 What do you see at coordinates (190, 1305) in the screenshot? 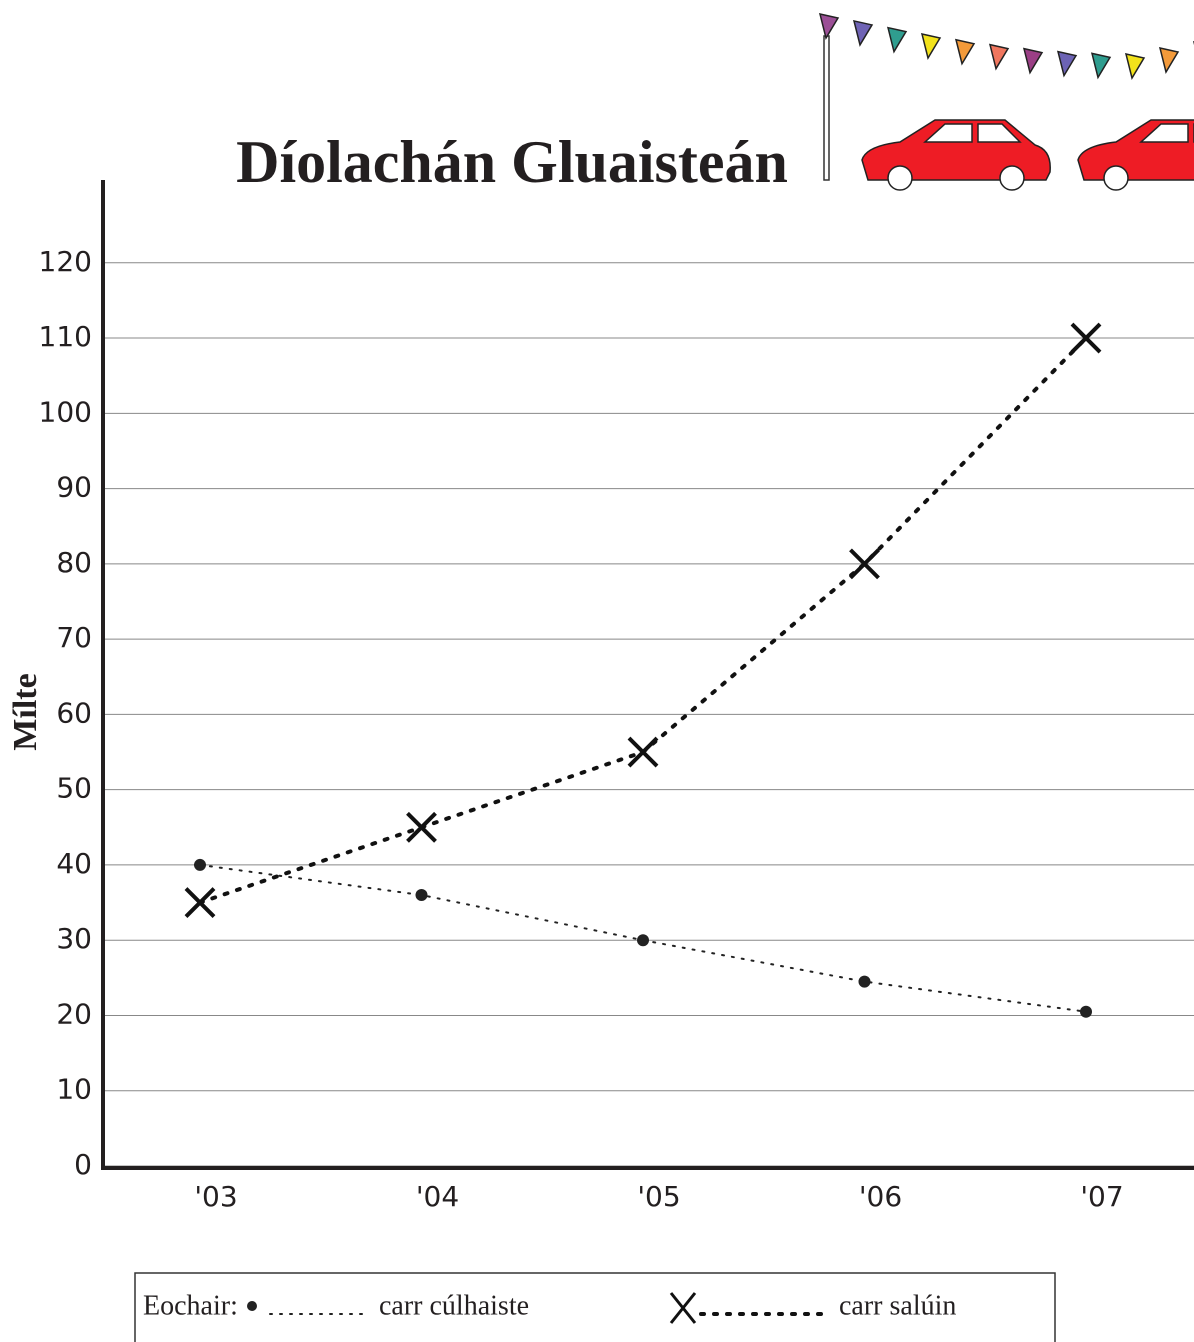
I see `legend-title: Eochair:` at bounding box center [190, 1305].